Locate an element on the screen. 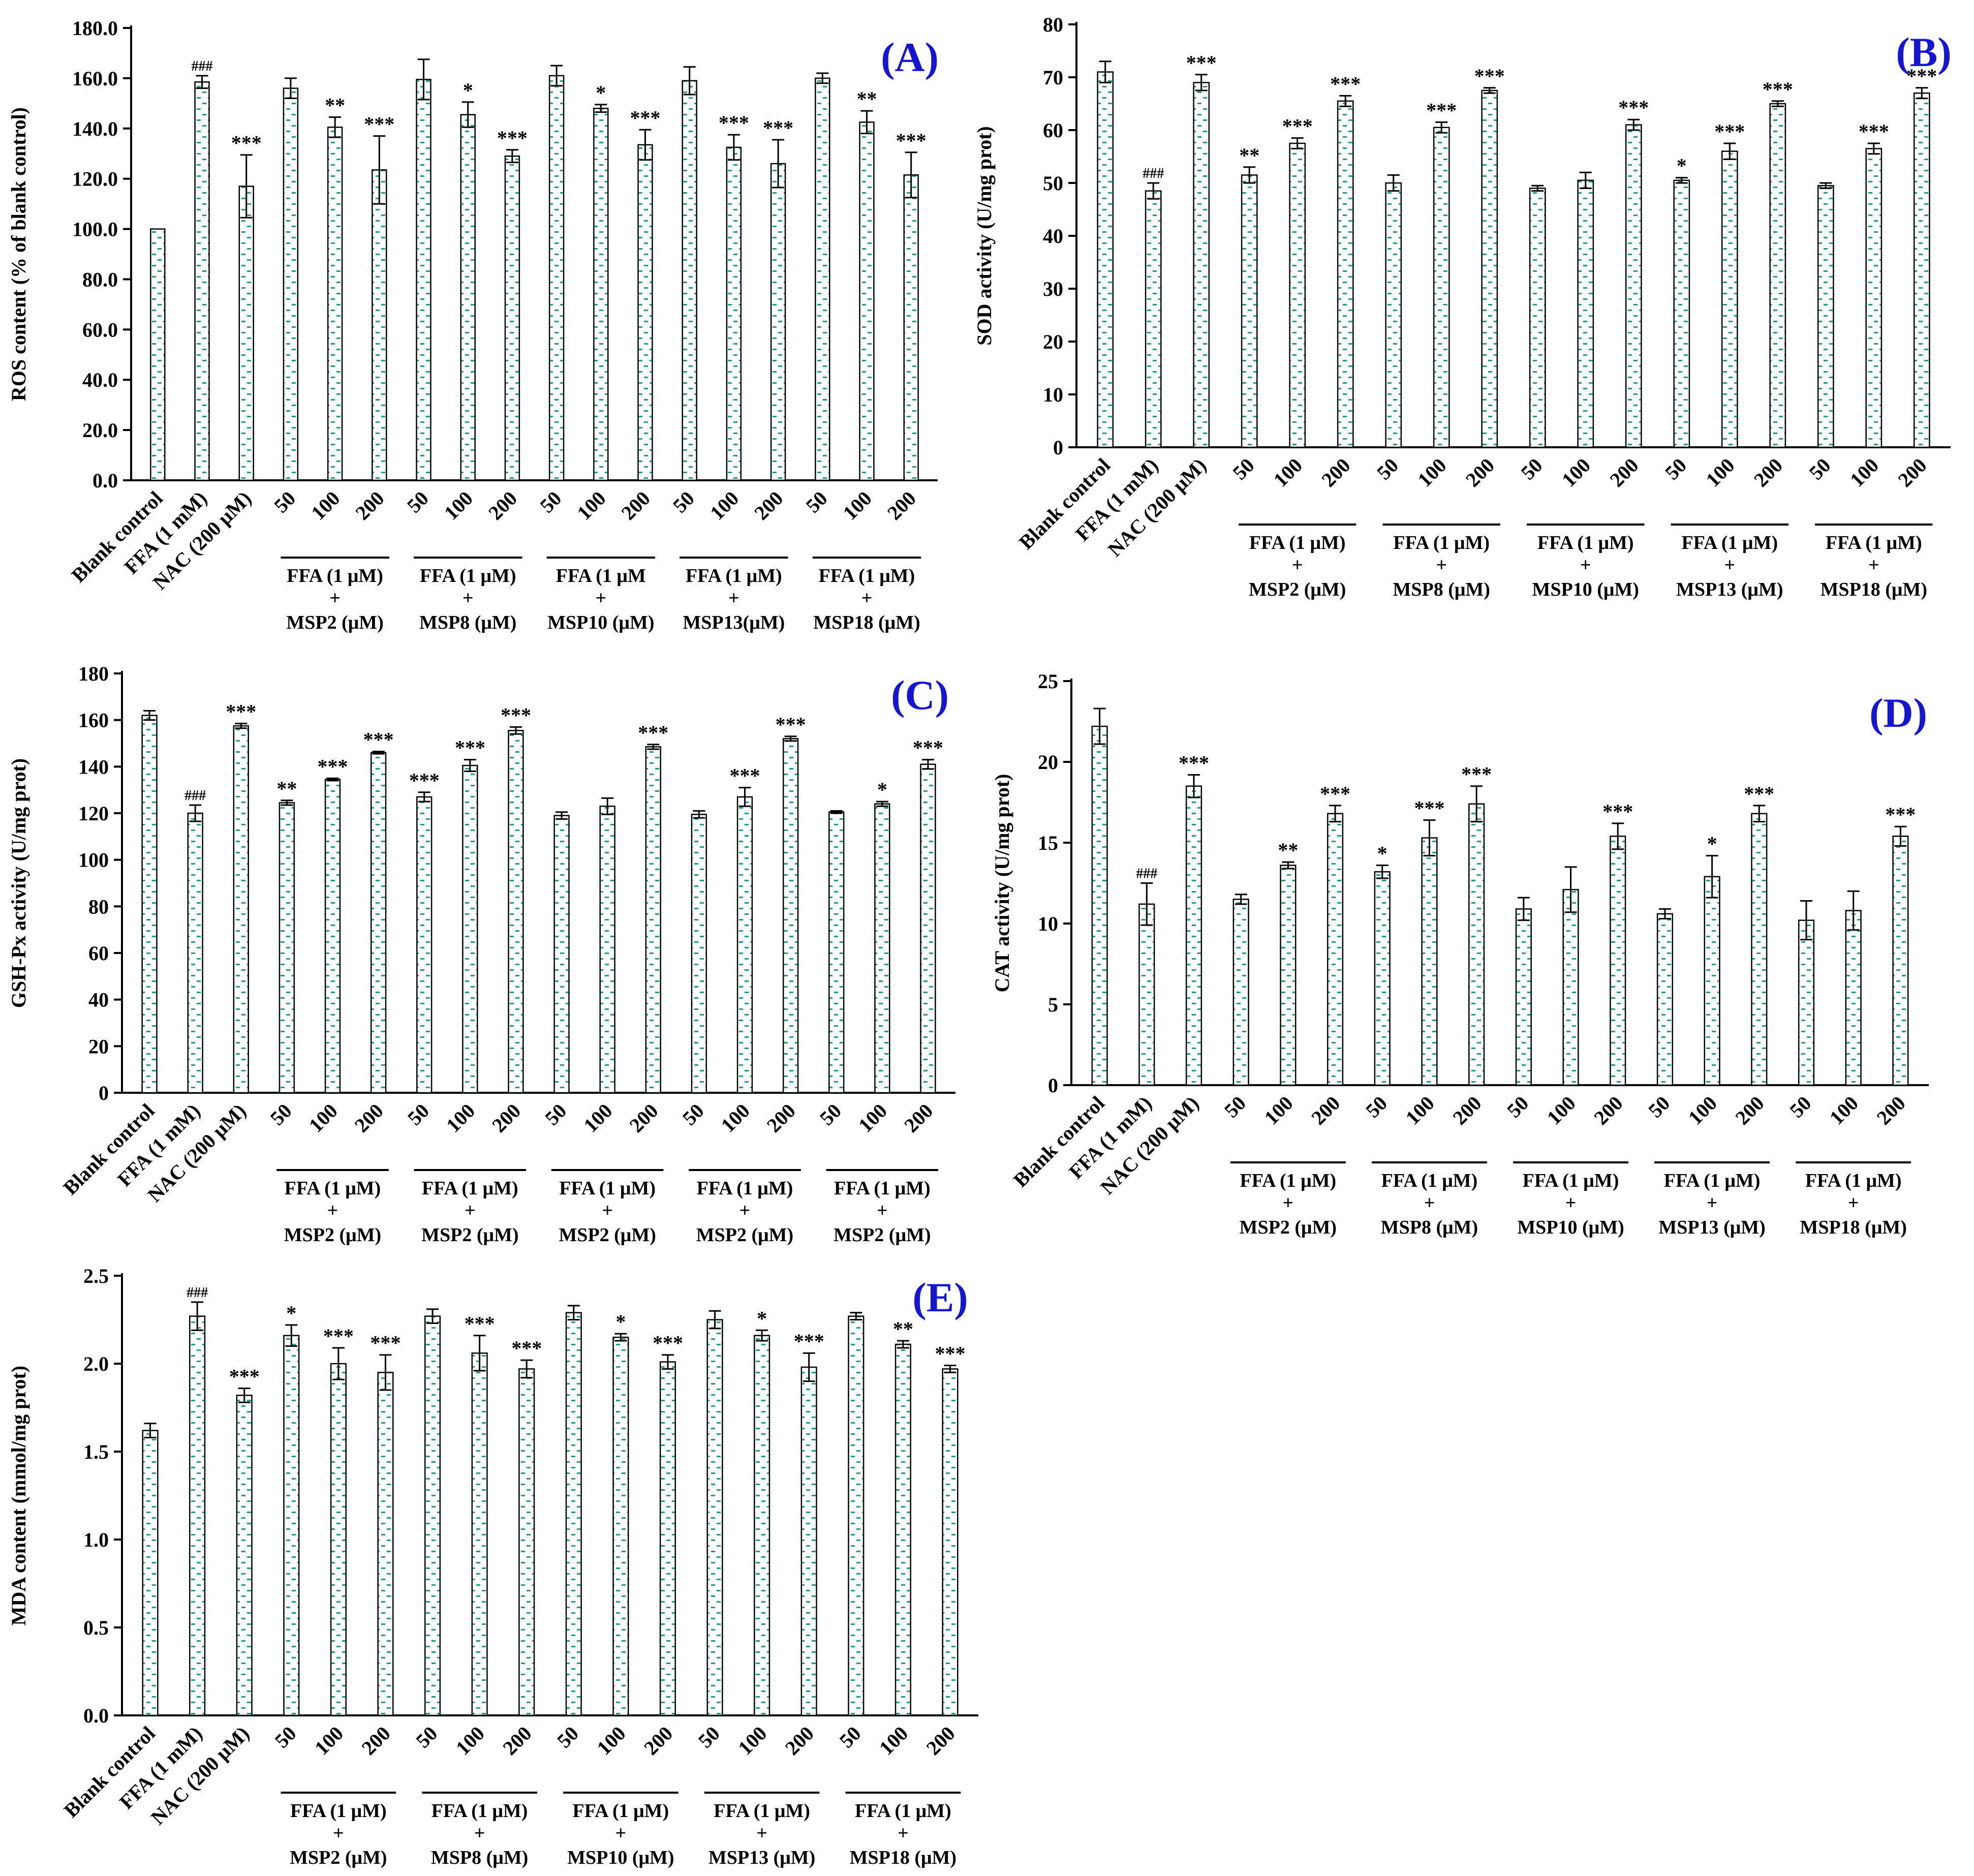  y-tick-label: 25 is located at coordinates (1048, 681).